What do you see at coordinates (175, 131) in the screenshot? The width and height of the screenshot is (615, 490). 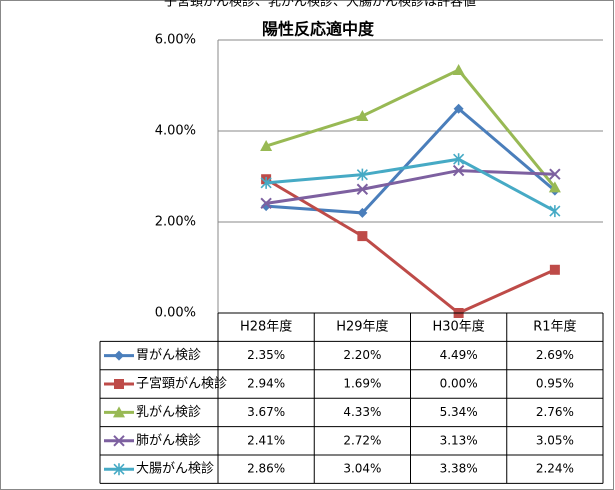 I see `y-tick-label: 4.00%` at bounding box center [175, 131].